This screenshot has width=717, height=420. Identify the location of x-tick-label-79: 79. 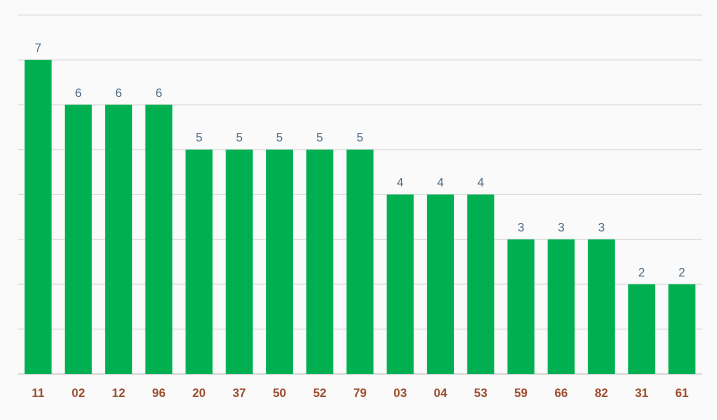
(360, 393).